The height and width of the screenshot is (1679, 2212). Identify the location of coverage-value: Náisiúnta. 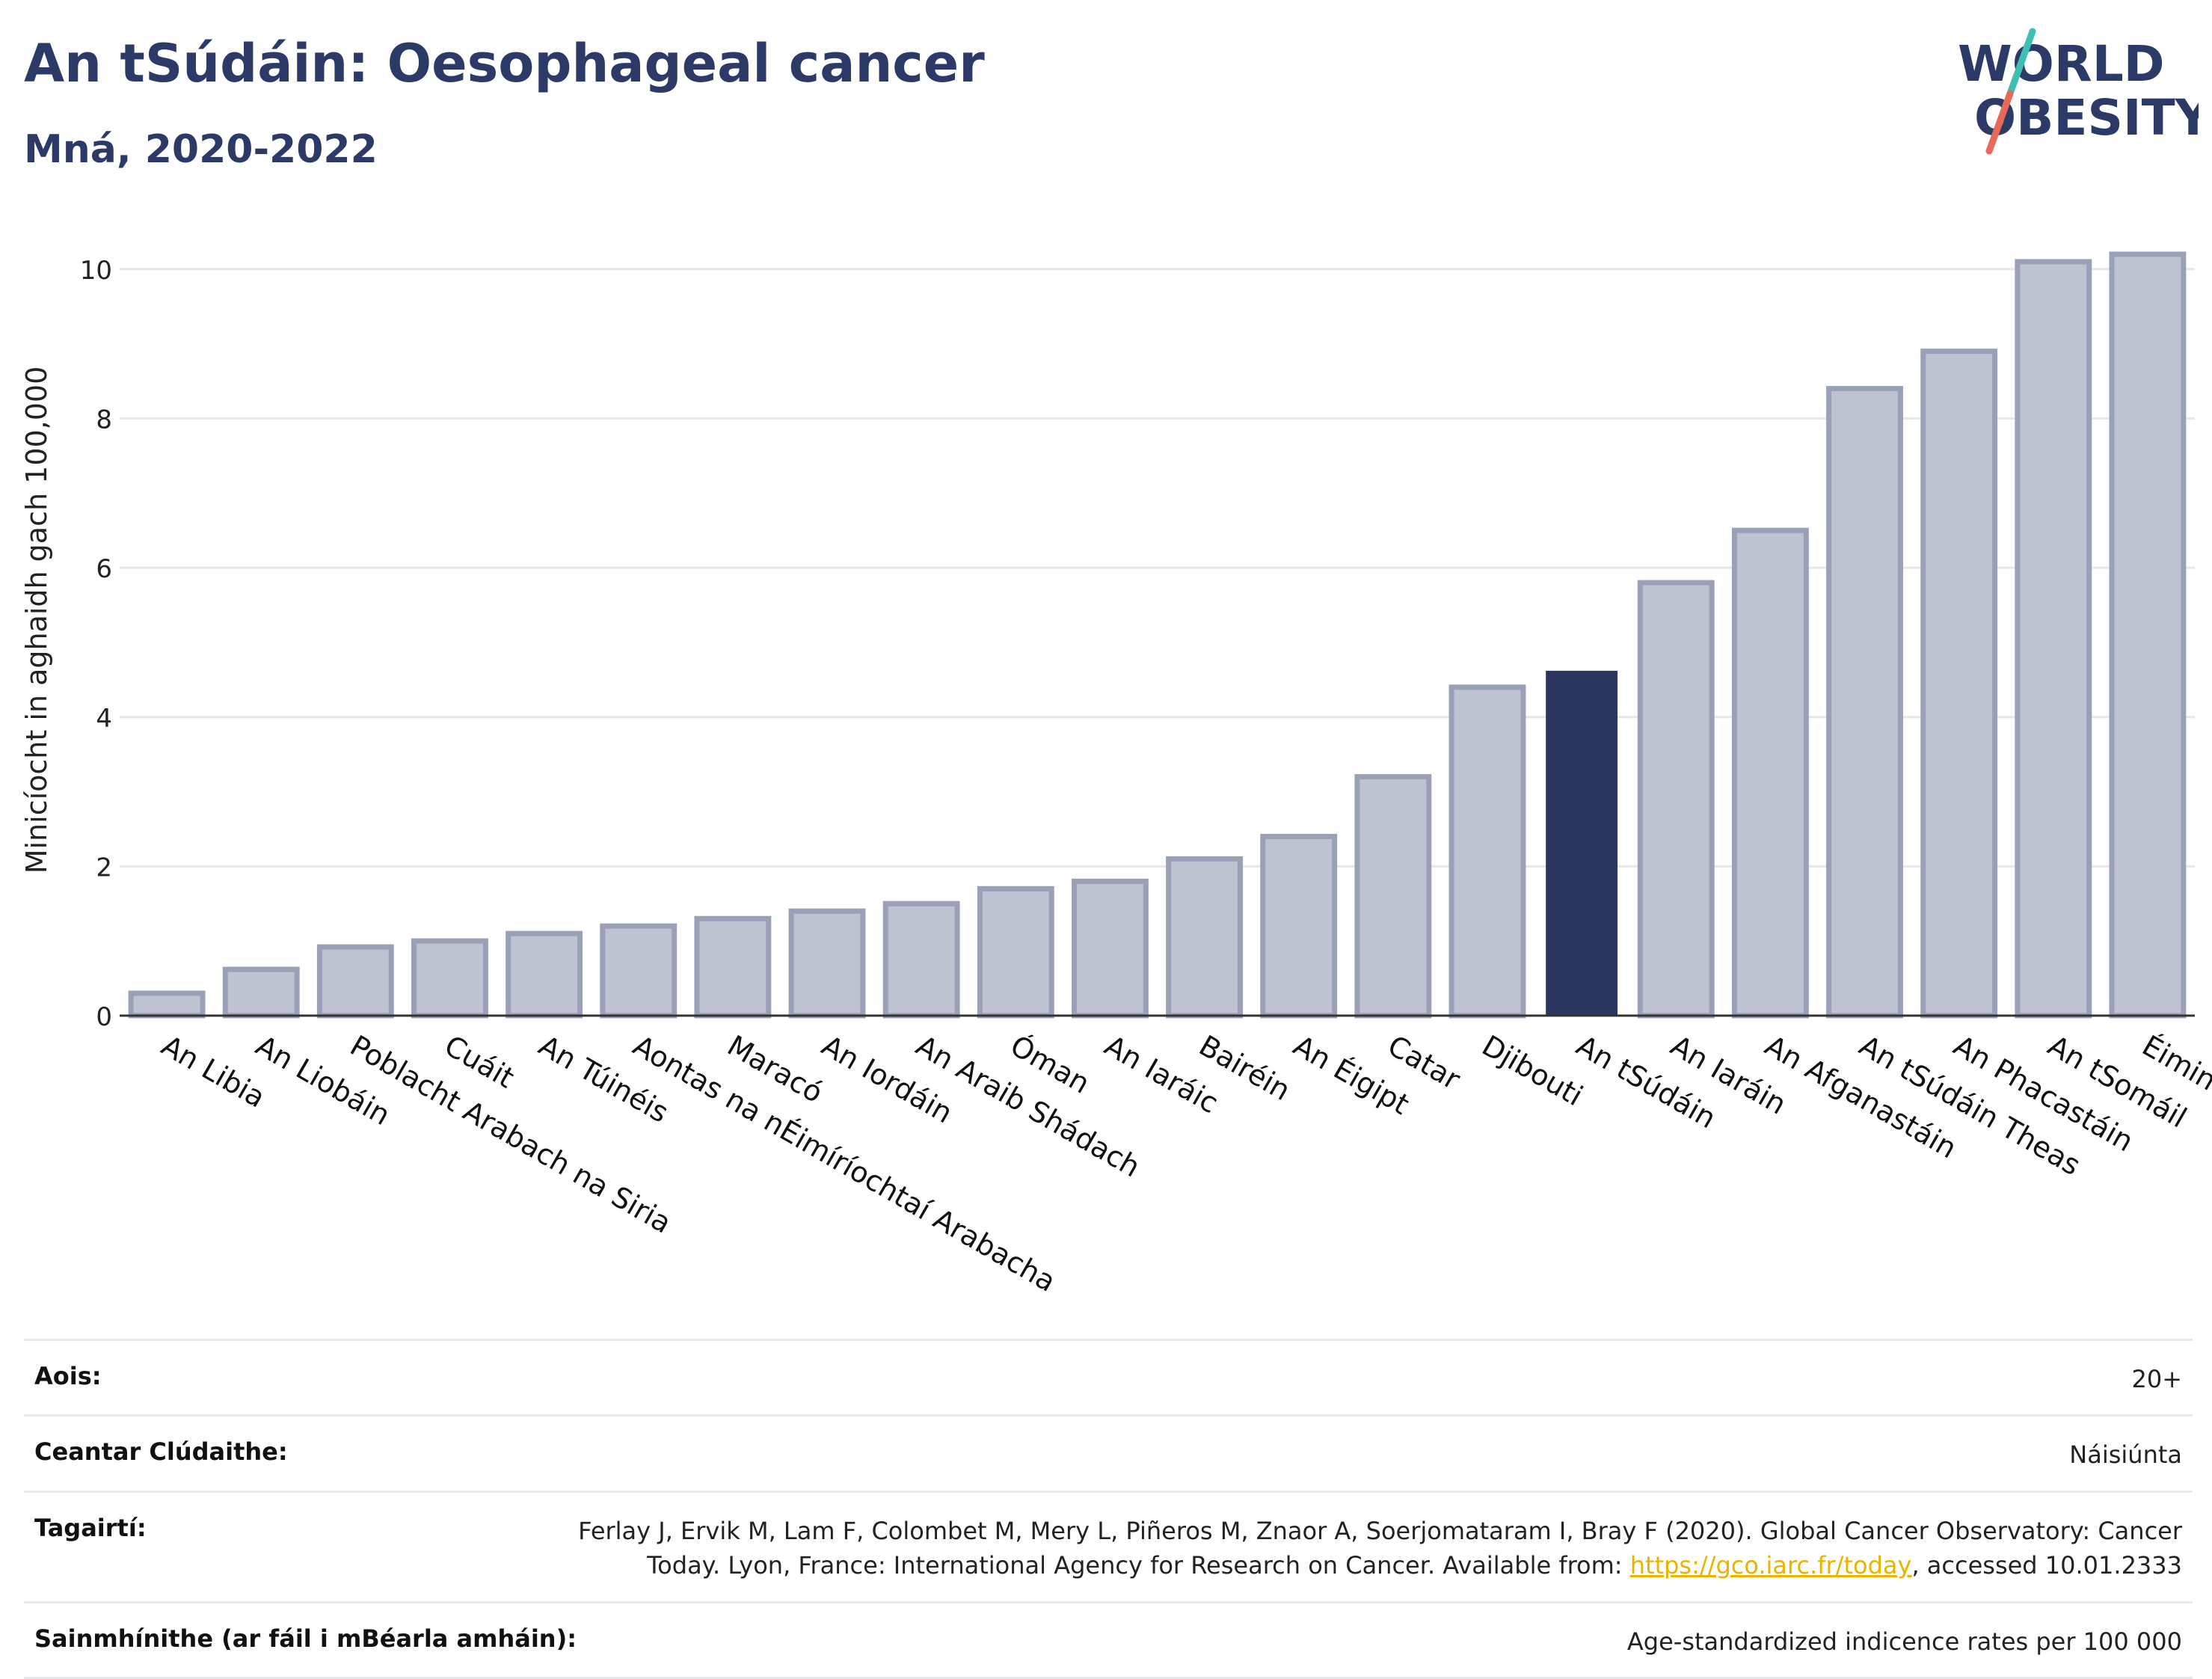
(2125, 1455).